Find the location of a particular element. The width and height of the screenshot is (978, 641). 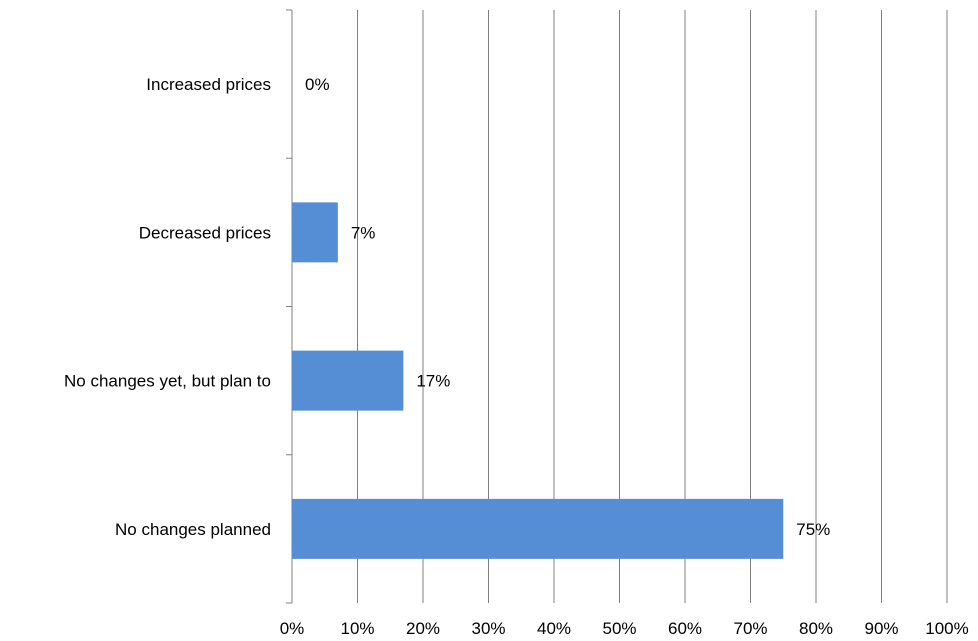

data-label: 0% is located at coordinates (317, 84).